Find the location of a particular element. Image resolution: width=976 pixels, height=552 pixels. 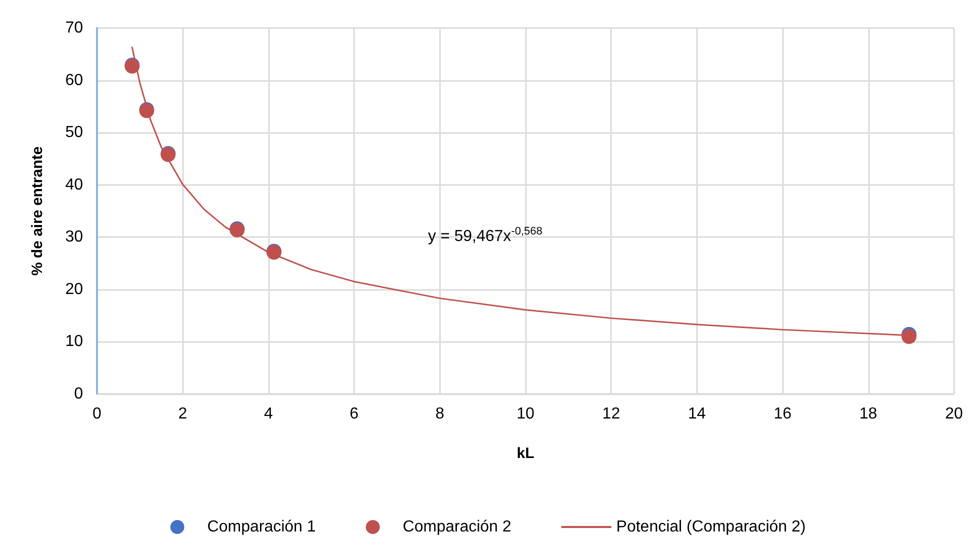

y-tick-label: 40 is located at coordinates (74, 185).